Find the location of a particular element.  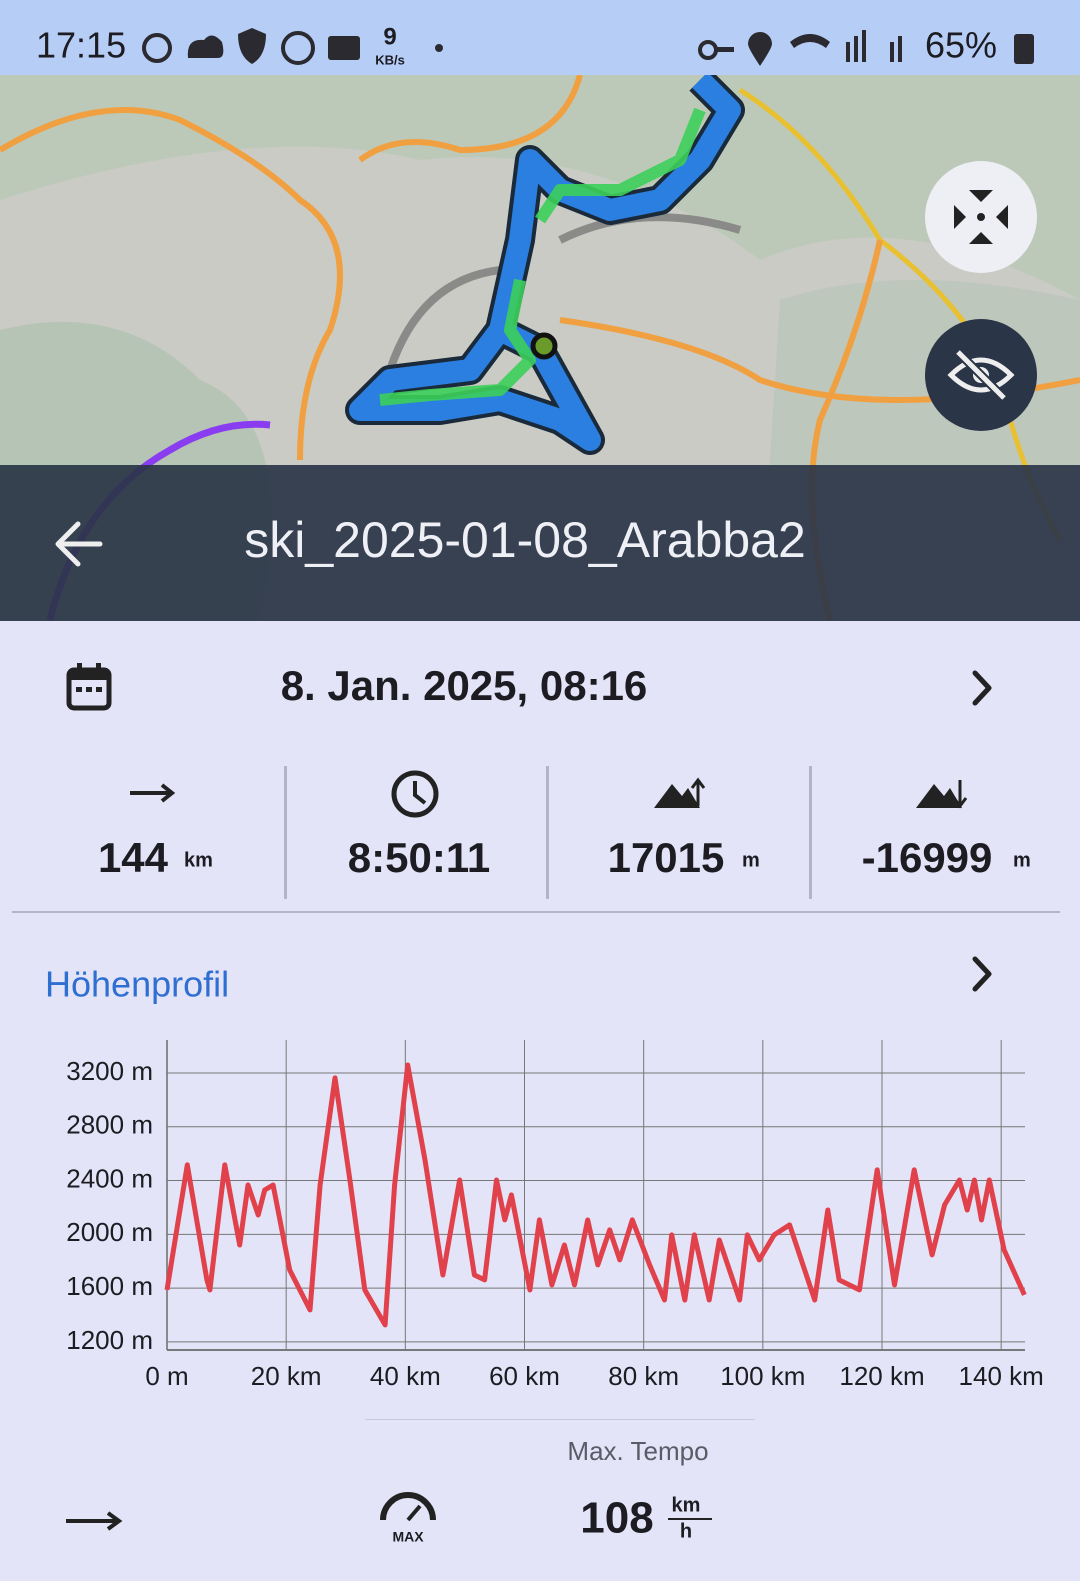

descent-value: -16999 is located at coordinates (927, 857).